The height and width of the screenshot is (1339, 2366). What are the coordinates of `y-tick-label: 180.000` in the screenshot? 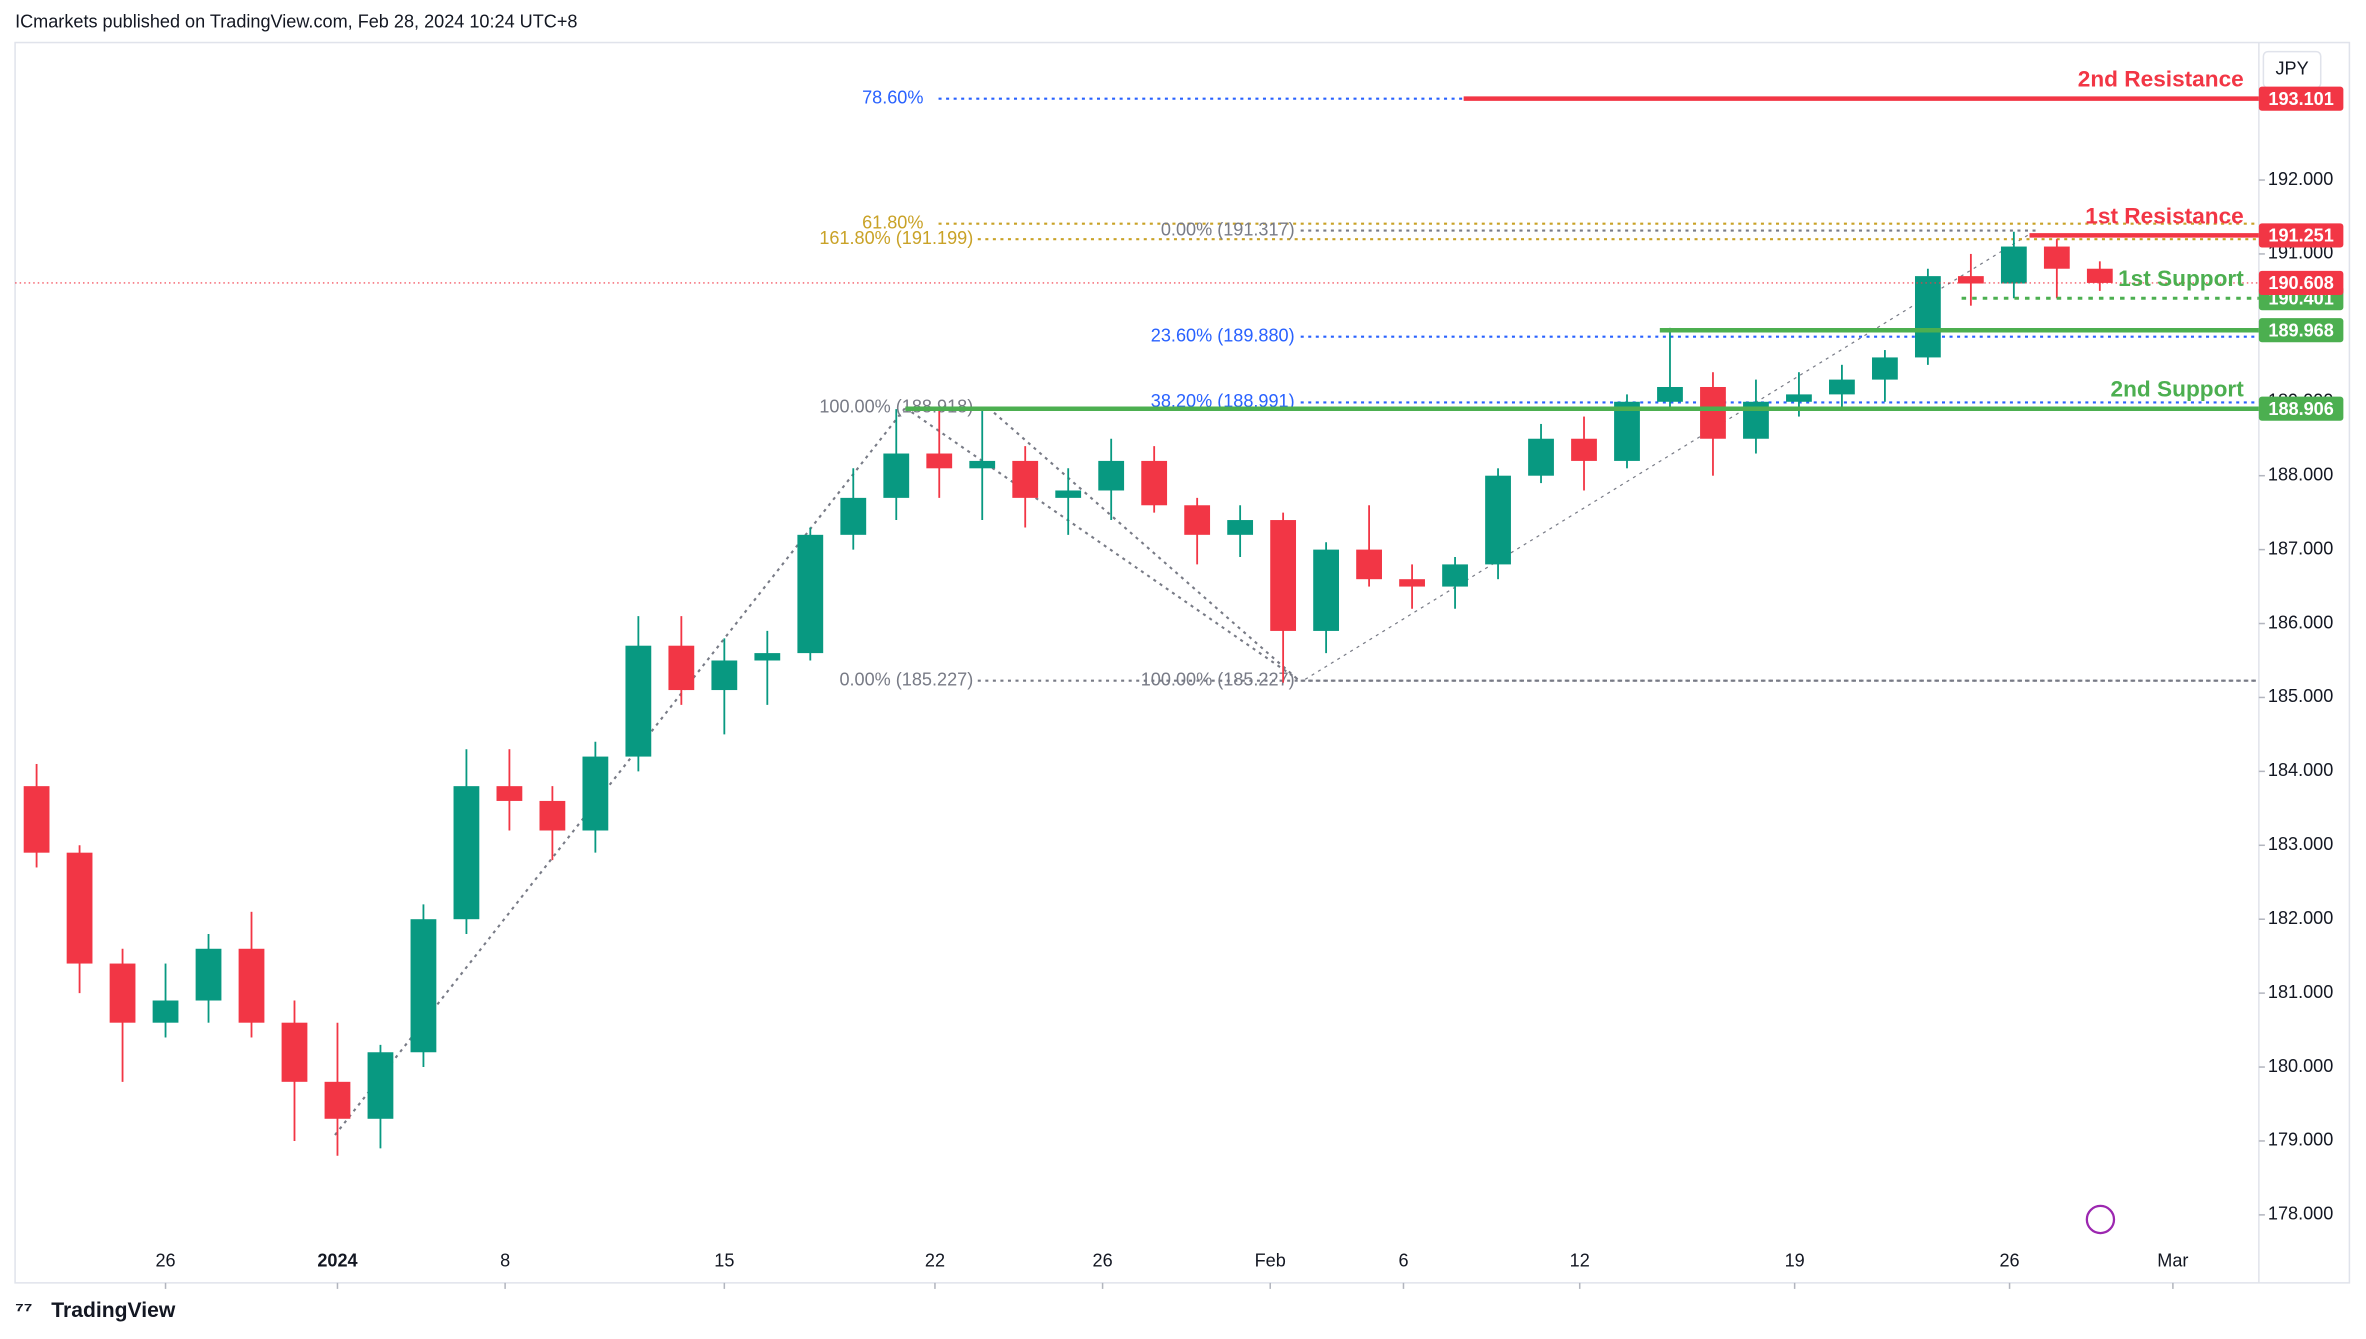 It's located at (2300, 1066).